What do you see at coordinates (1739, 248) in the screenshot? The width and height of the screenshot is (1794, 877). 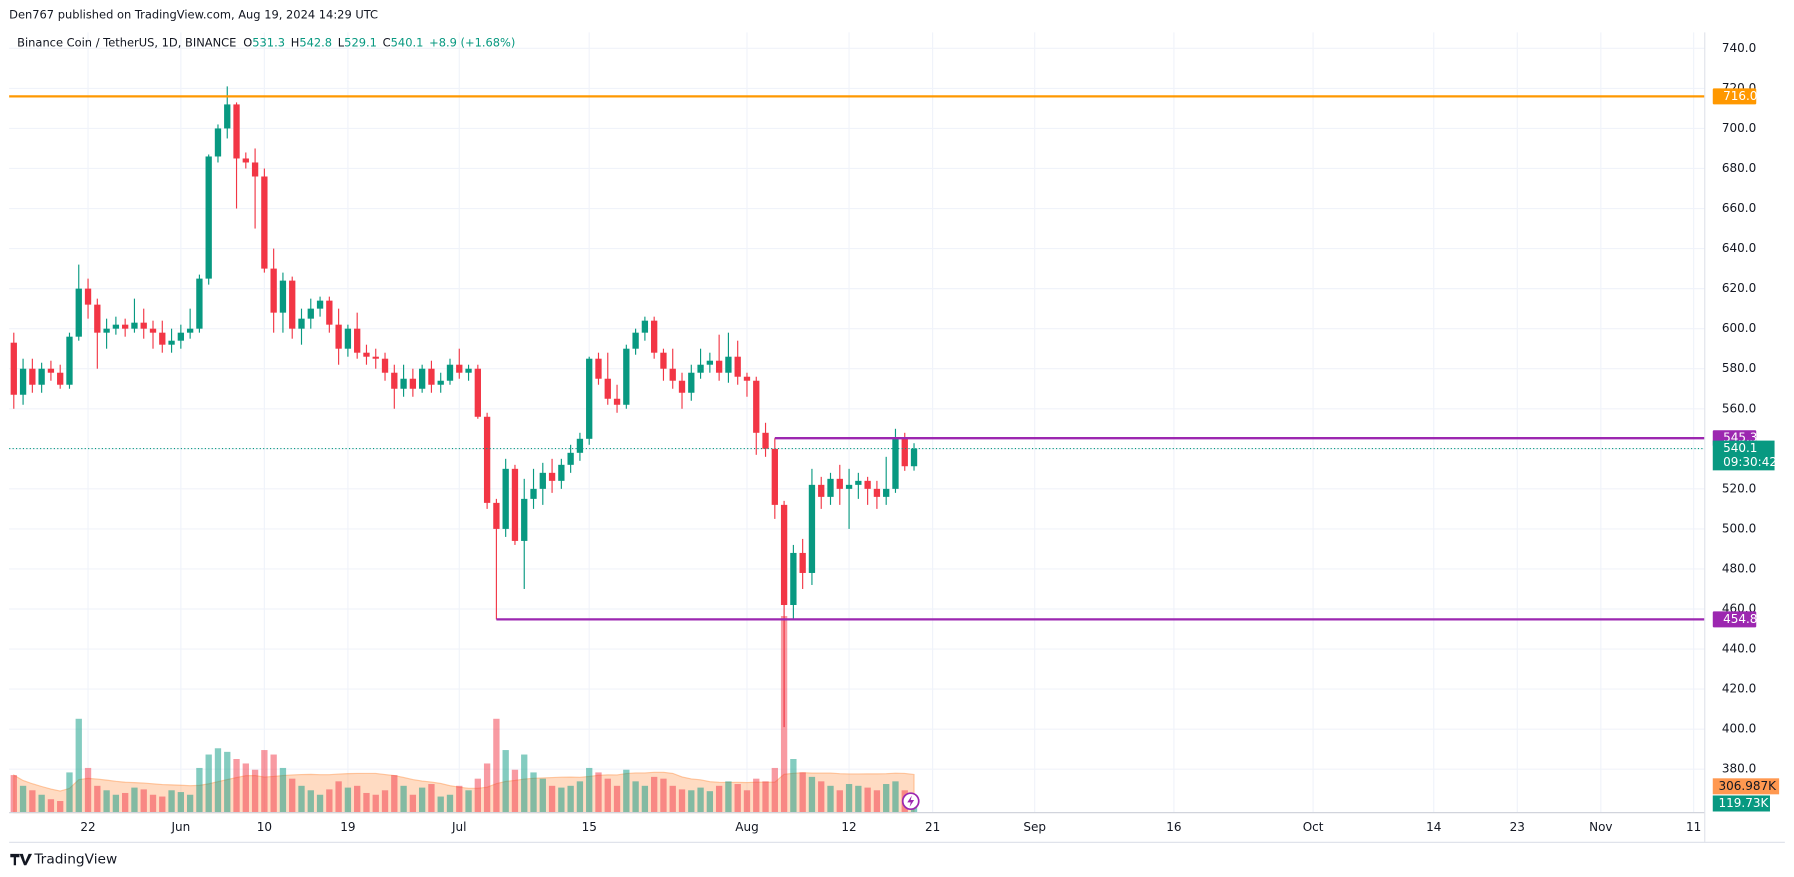 I see `y-tick-label: 640.0` at bounding box center [1739, 248].